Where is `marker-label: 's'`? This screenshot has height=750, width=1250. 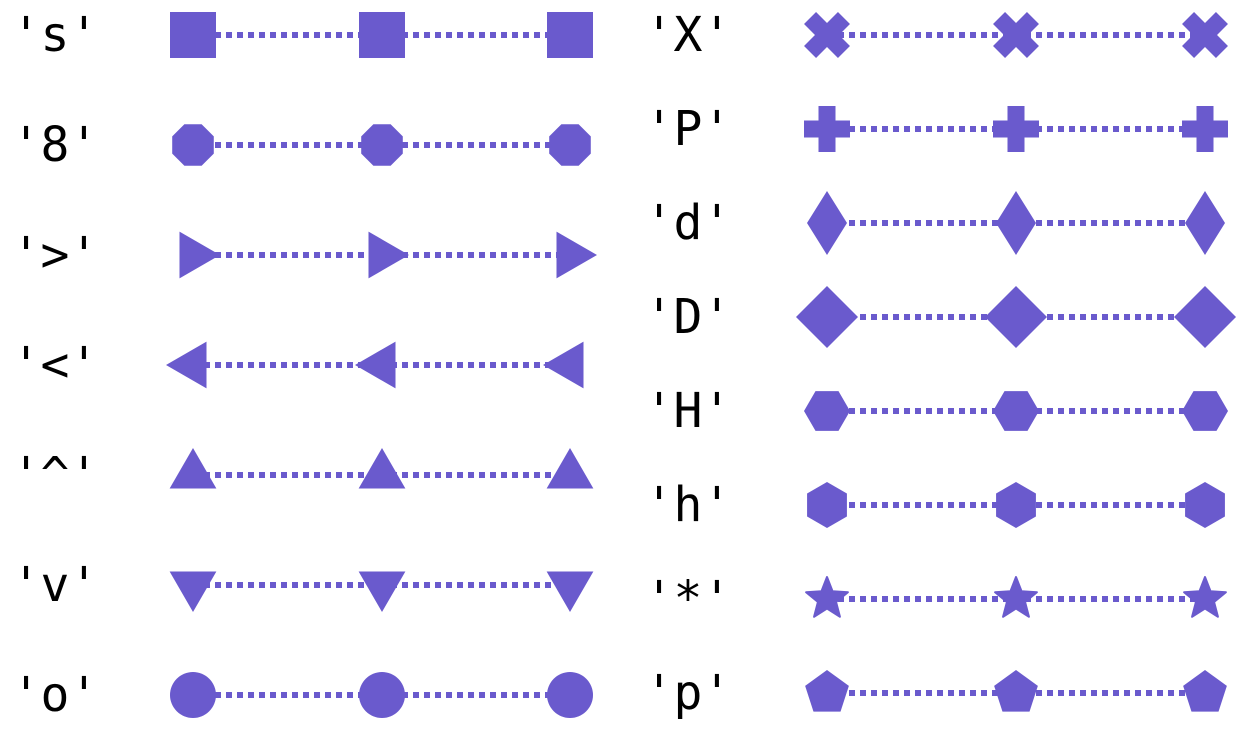
marker-label: 's' is located at coordinates (55, 35).